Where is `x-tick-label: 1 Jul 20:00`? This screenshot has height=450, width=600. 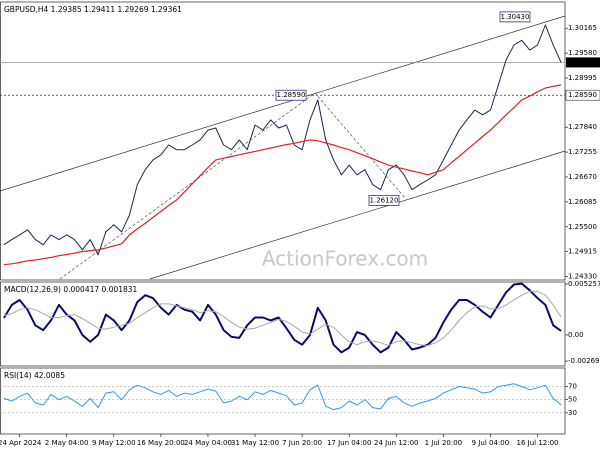
x-tick-label: 1 Jul 20:00 is located at coordinates (444, 443).